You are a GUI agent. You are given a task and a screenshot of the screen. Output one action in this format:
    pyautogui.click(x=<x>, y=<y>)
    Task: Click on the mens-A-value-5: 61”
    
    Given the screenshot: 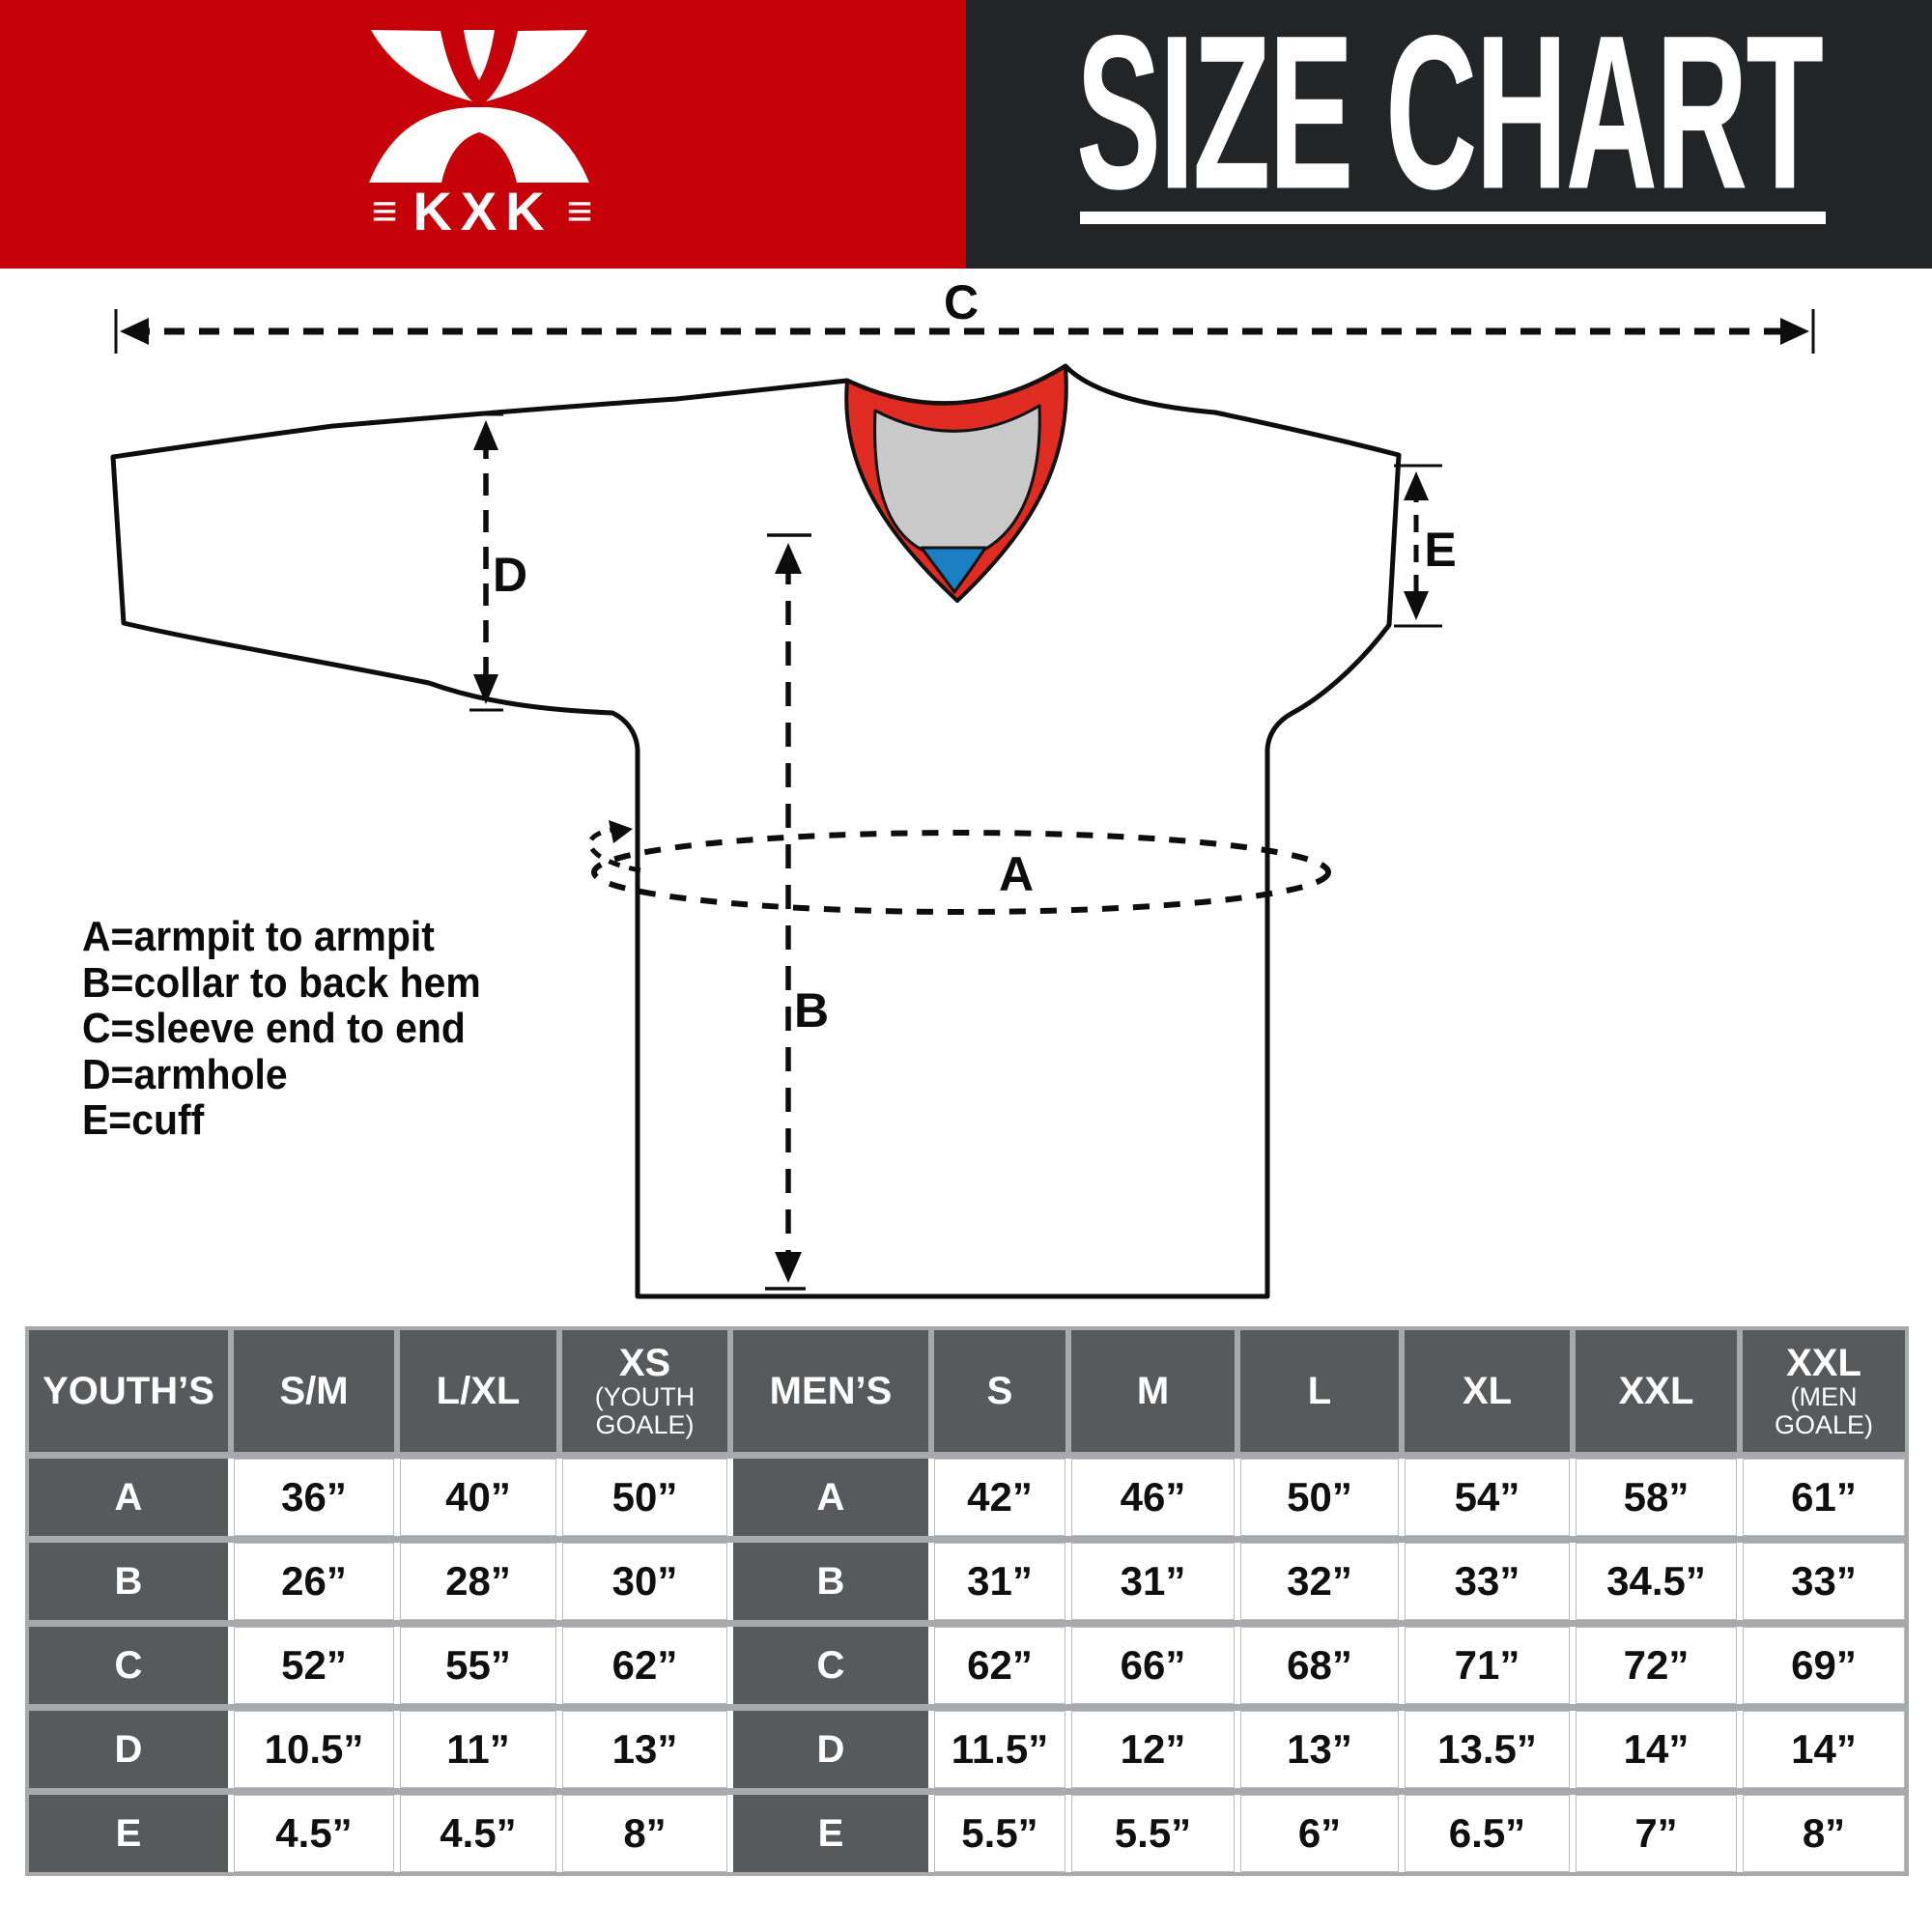 What is the action you would take?
    pyautogui.click(x=1824, y=1497)
    